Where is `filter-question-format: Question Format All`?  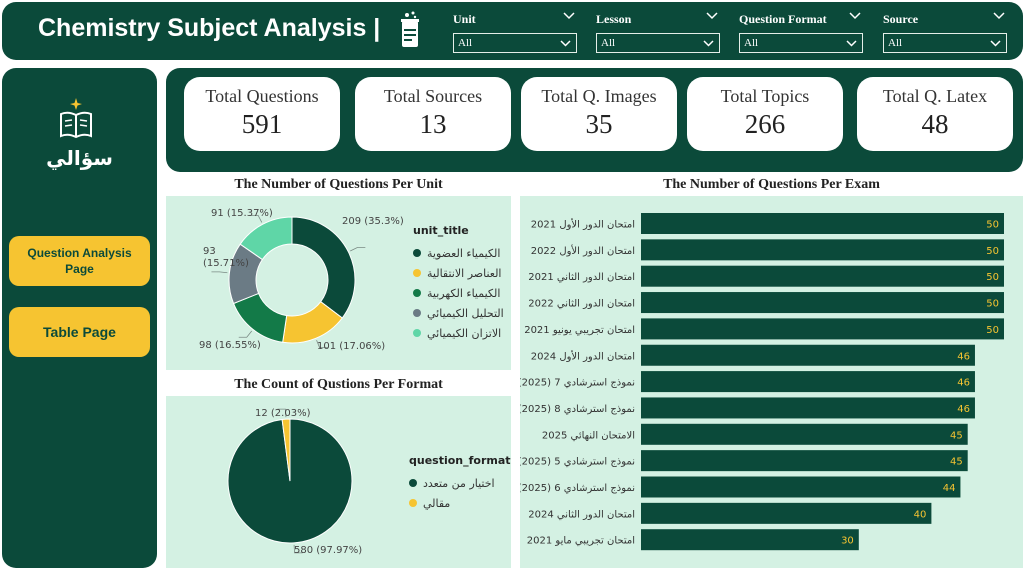 filter-question-format: Question Format All is located at coordinates (801, 31).